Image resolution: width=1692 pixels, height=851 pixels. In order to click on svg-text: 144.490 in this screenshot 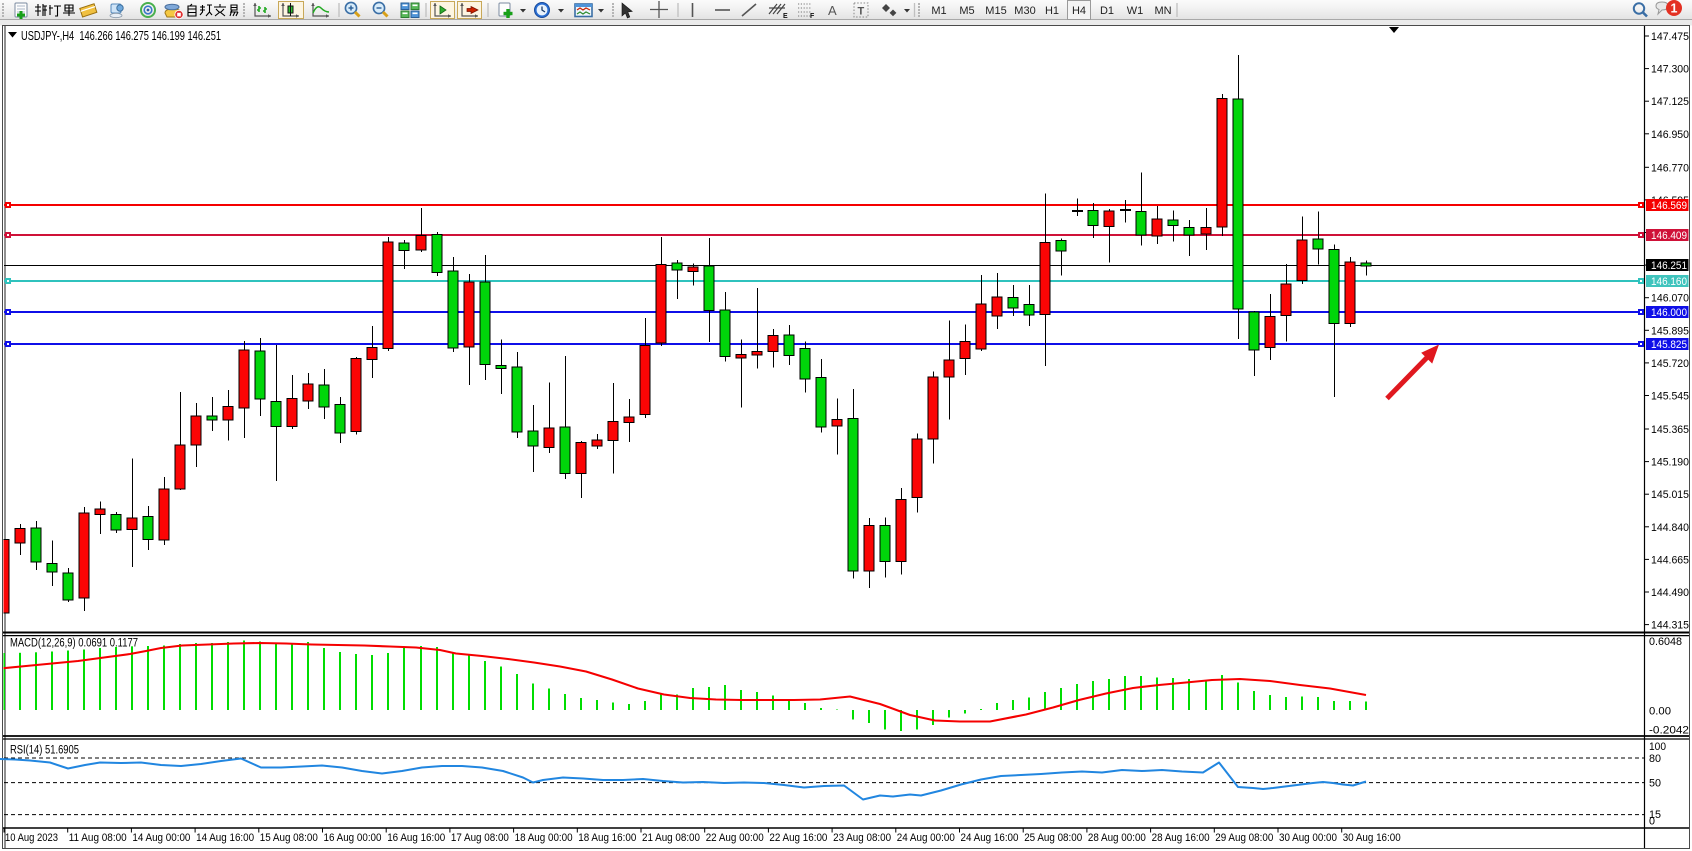, I will do `click(1670, 593)`.